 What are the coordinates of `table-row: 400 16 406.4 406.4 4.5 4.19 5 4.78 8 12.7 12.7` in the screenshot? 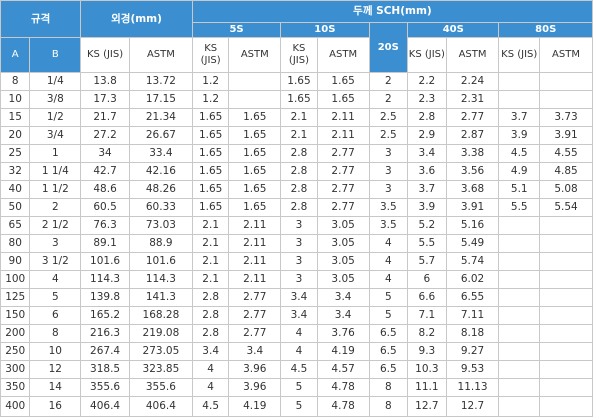 It's located at (296, 406).